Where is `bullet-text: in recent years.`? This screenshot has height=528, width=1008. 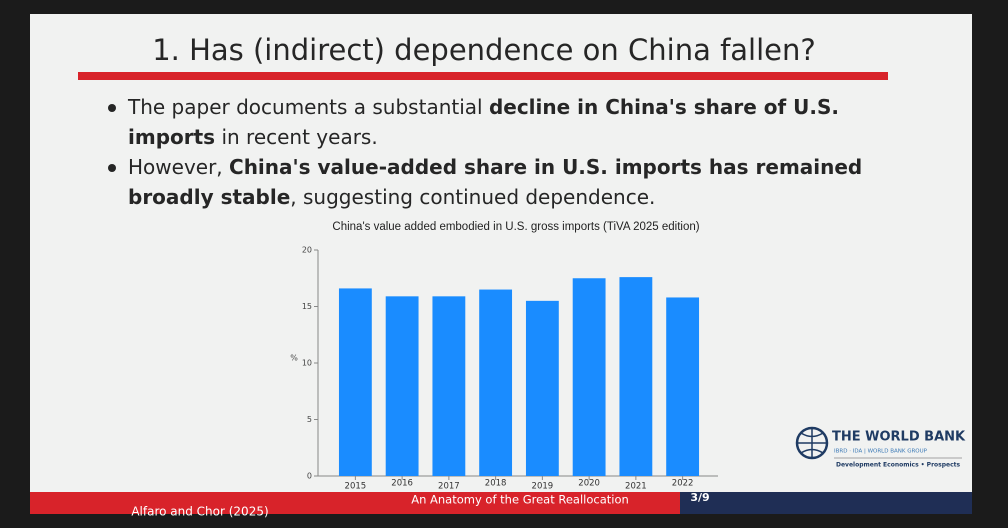 bullet-text: in recent years. is located at coordinates (296, 137).